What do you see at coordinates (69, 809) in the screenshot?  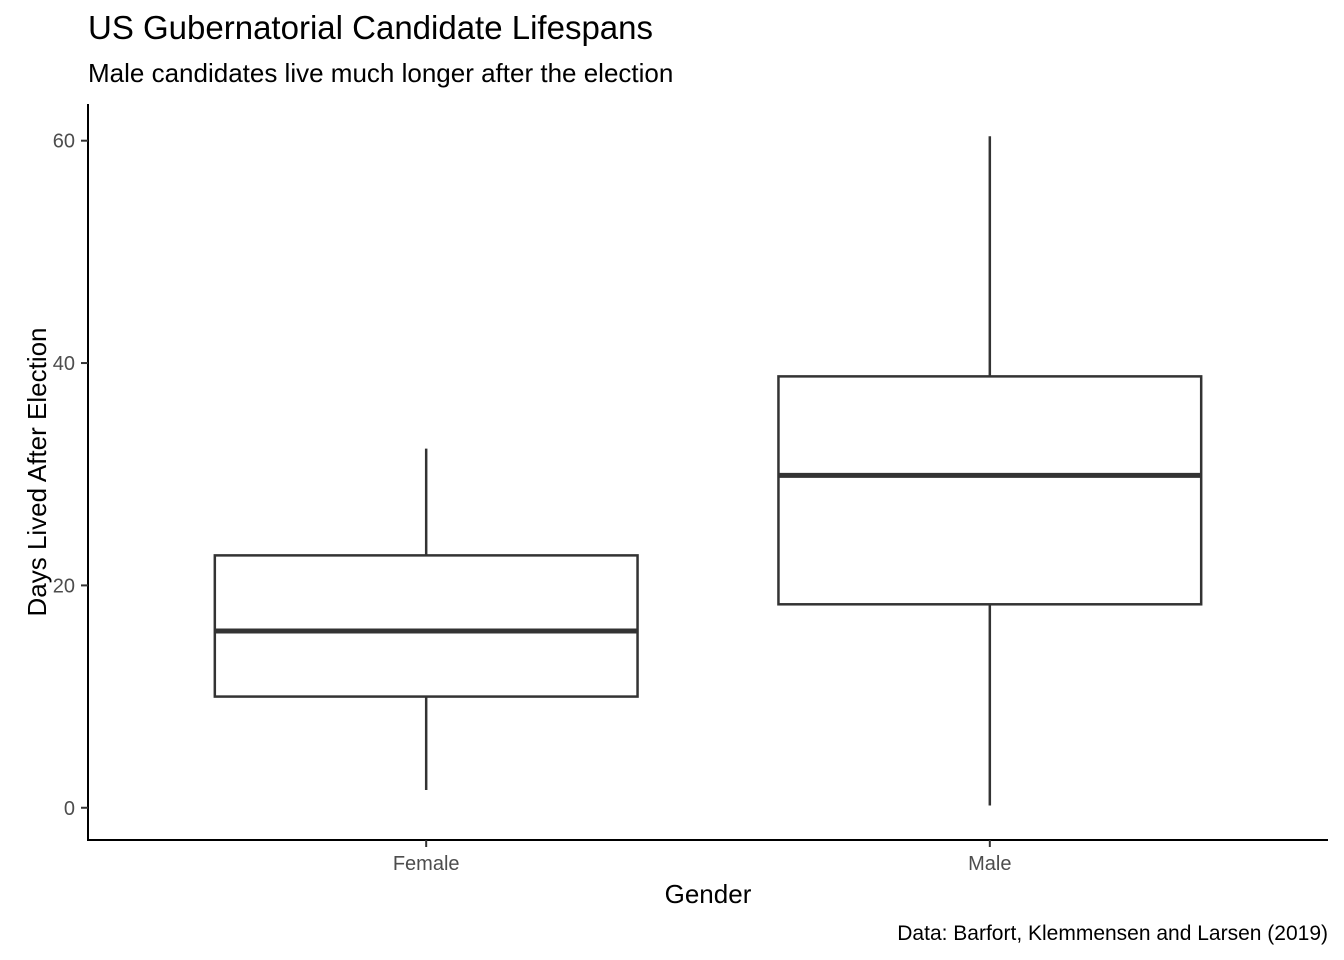 I see `y-tick-label: 0` at bounding box center [69, 809].